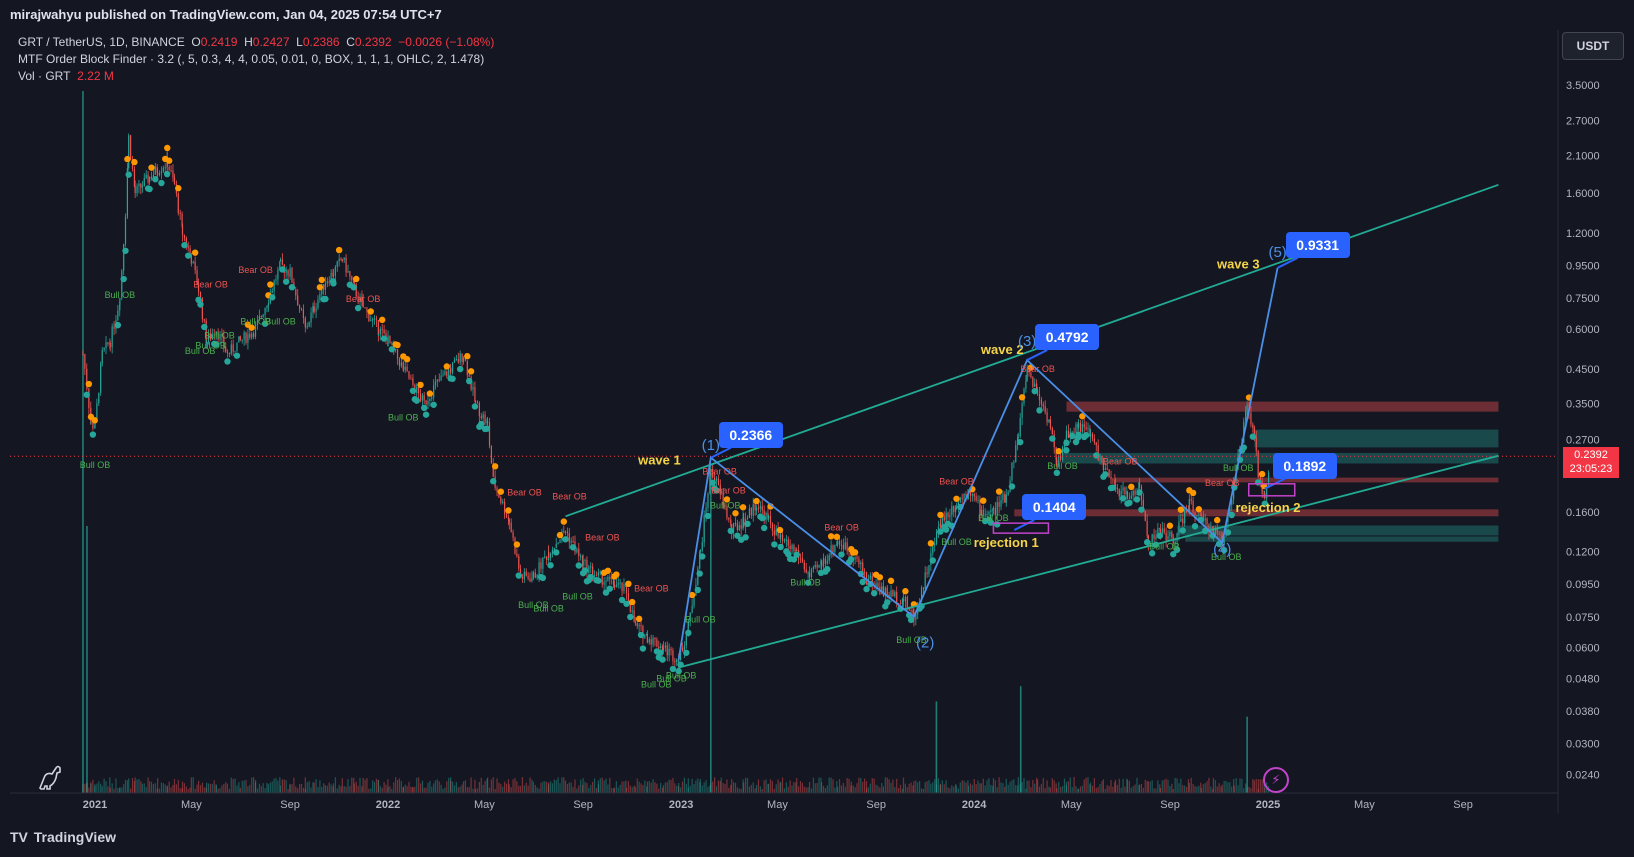 The width and height of the screenshot is (1634, 857). I want to click on wave-pivot-label: (2), so click(925, 643).